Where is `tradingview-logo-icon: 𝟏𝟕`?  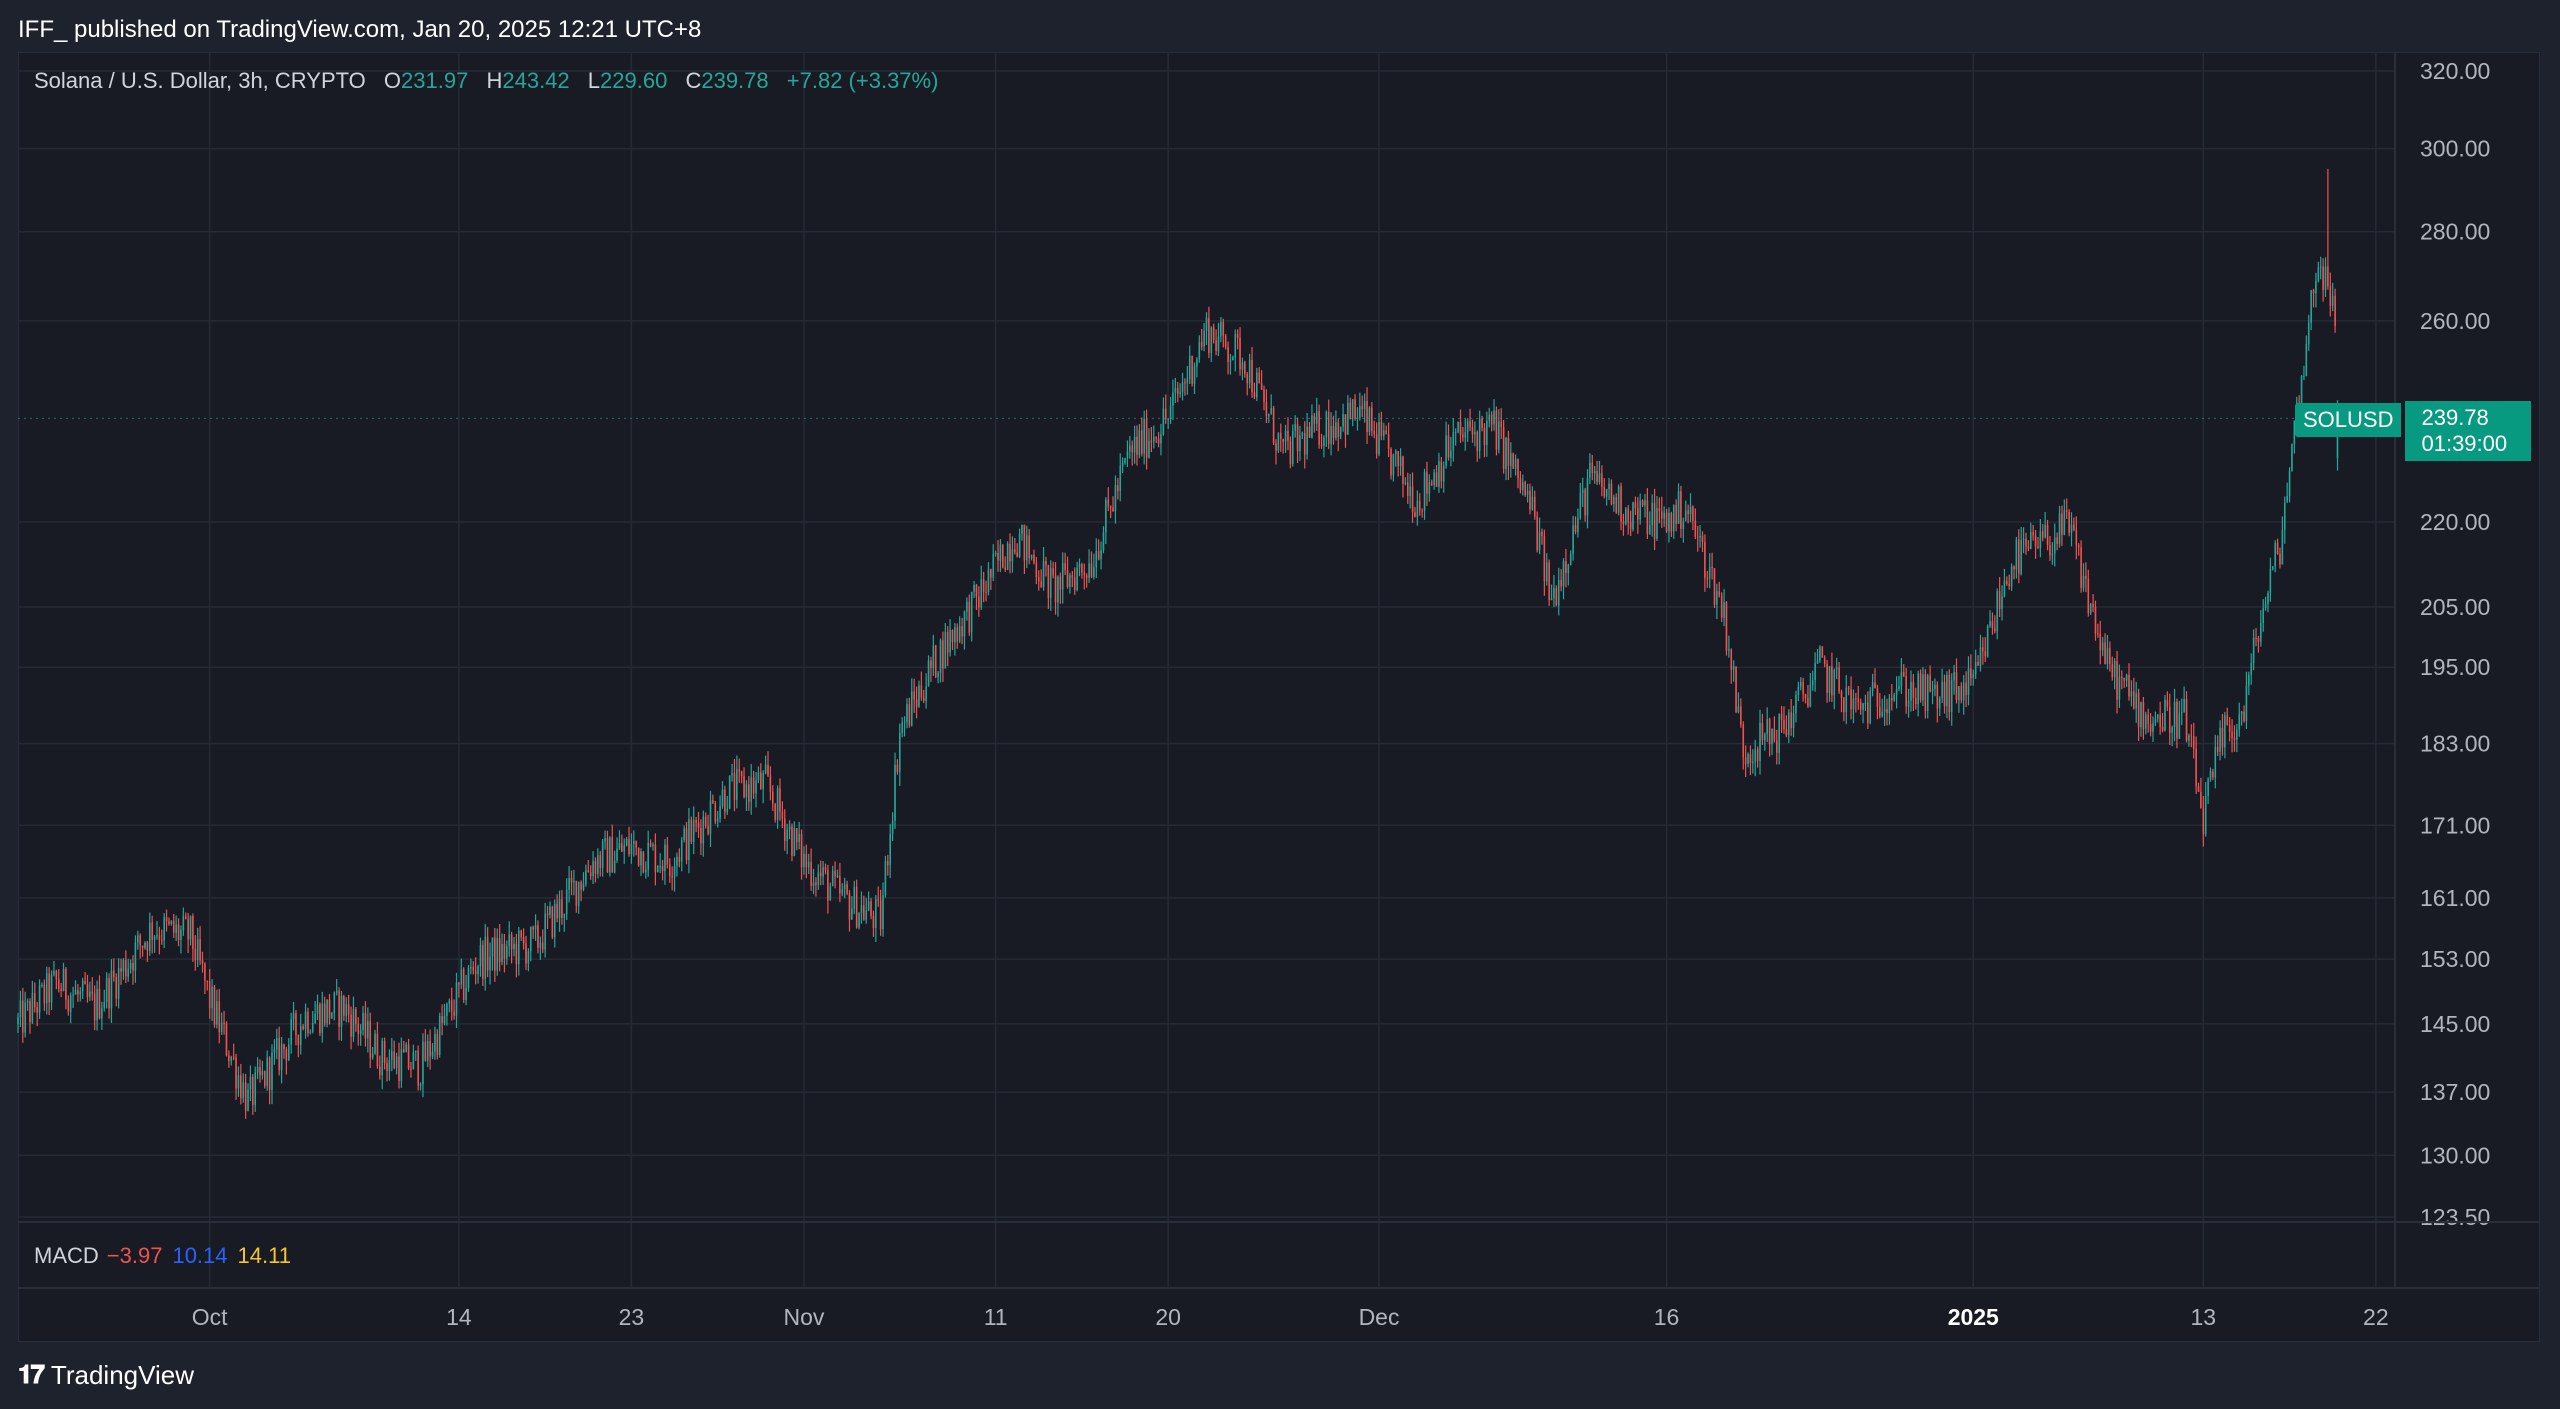 tradingview-logo-icon: 𝟏𝟕 is located at coordinates (31, 1375).